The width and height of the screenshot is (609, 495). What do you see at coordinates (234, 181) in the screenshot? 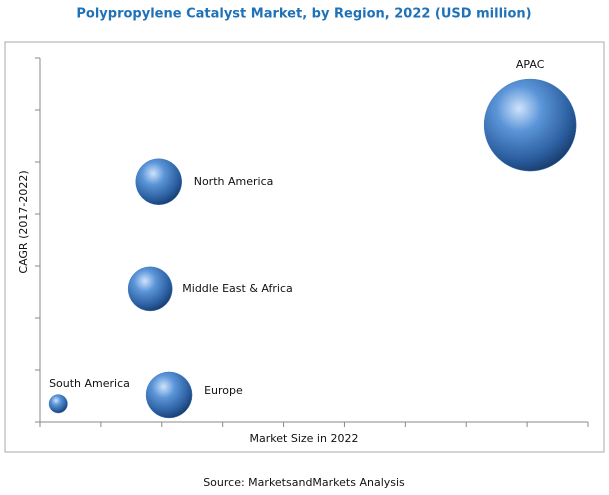
I see `bubble-label: North America` at bounding box center [234, 181].